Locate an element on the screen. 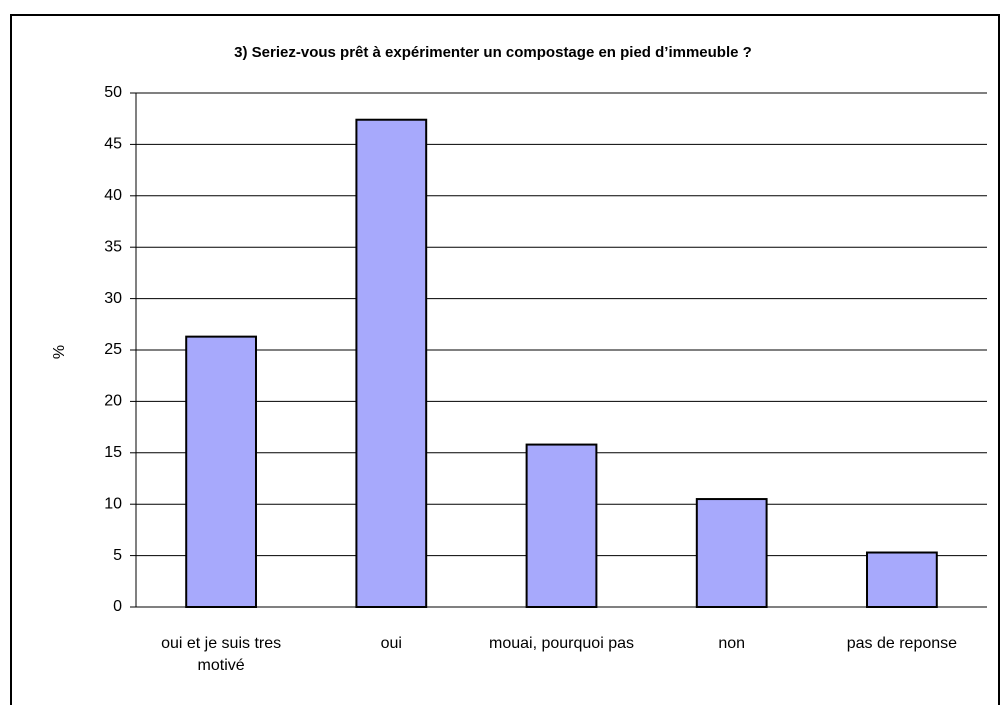 This screenshot has height=705, width=1003. y-tick-label: 15 is located at coordinates (113, 452).